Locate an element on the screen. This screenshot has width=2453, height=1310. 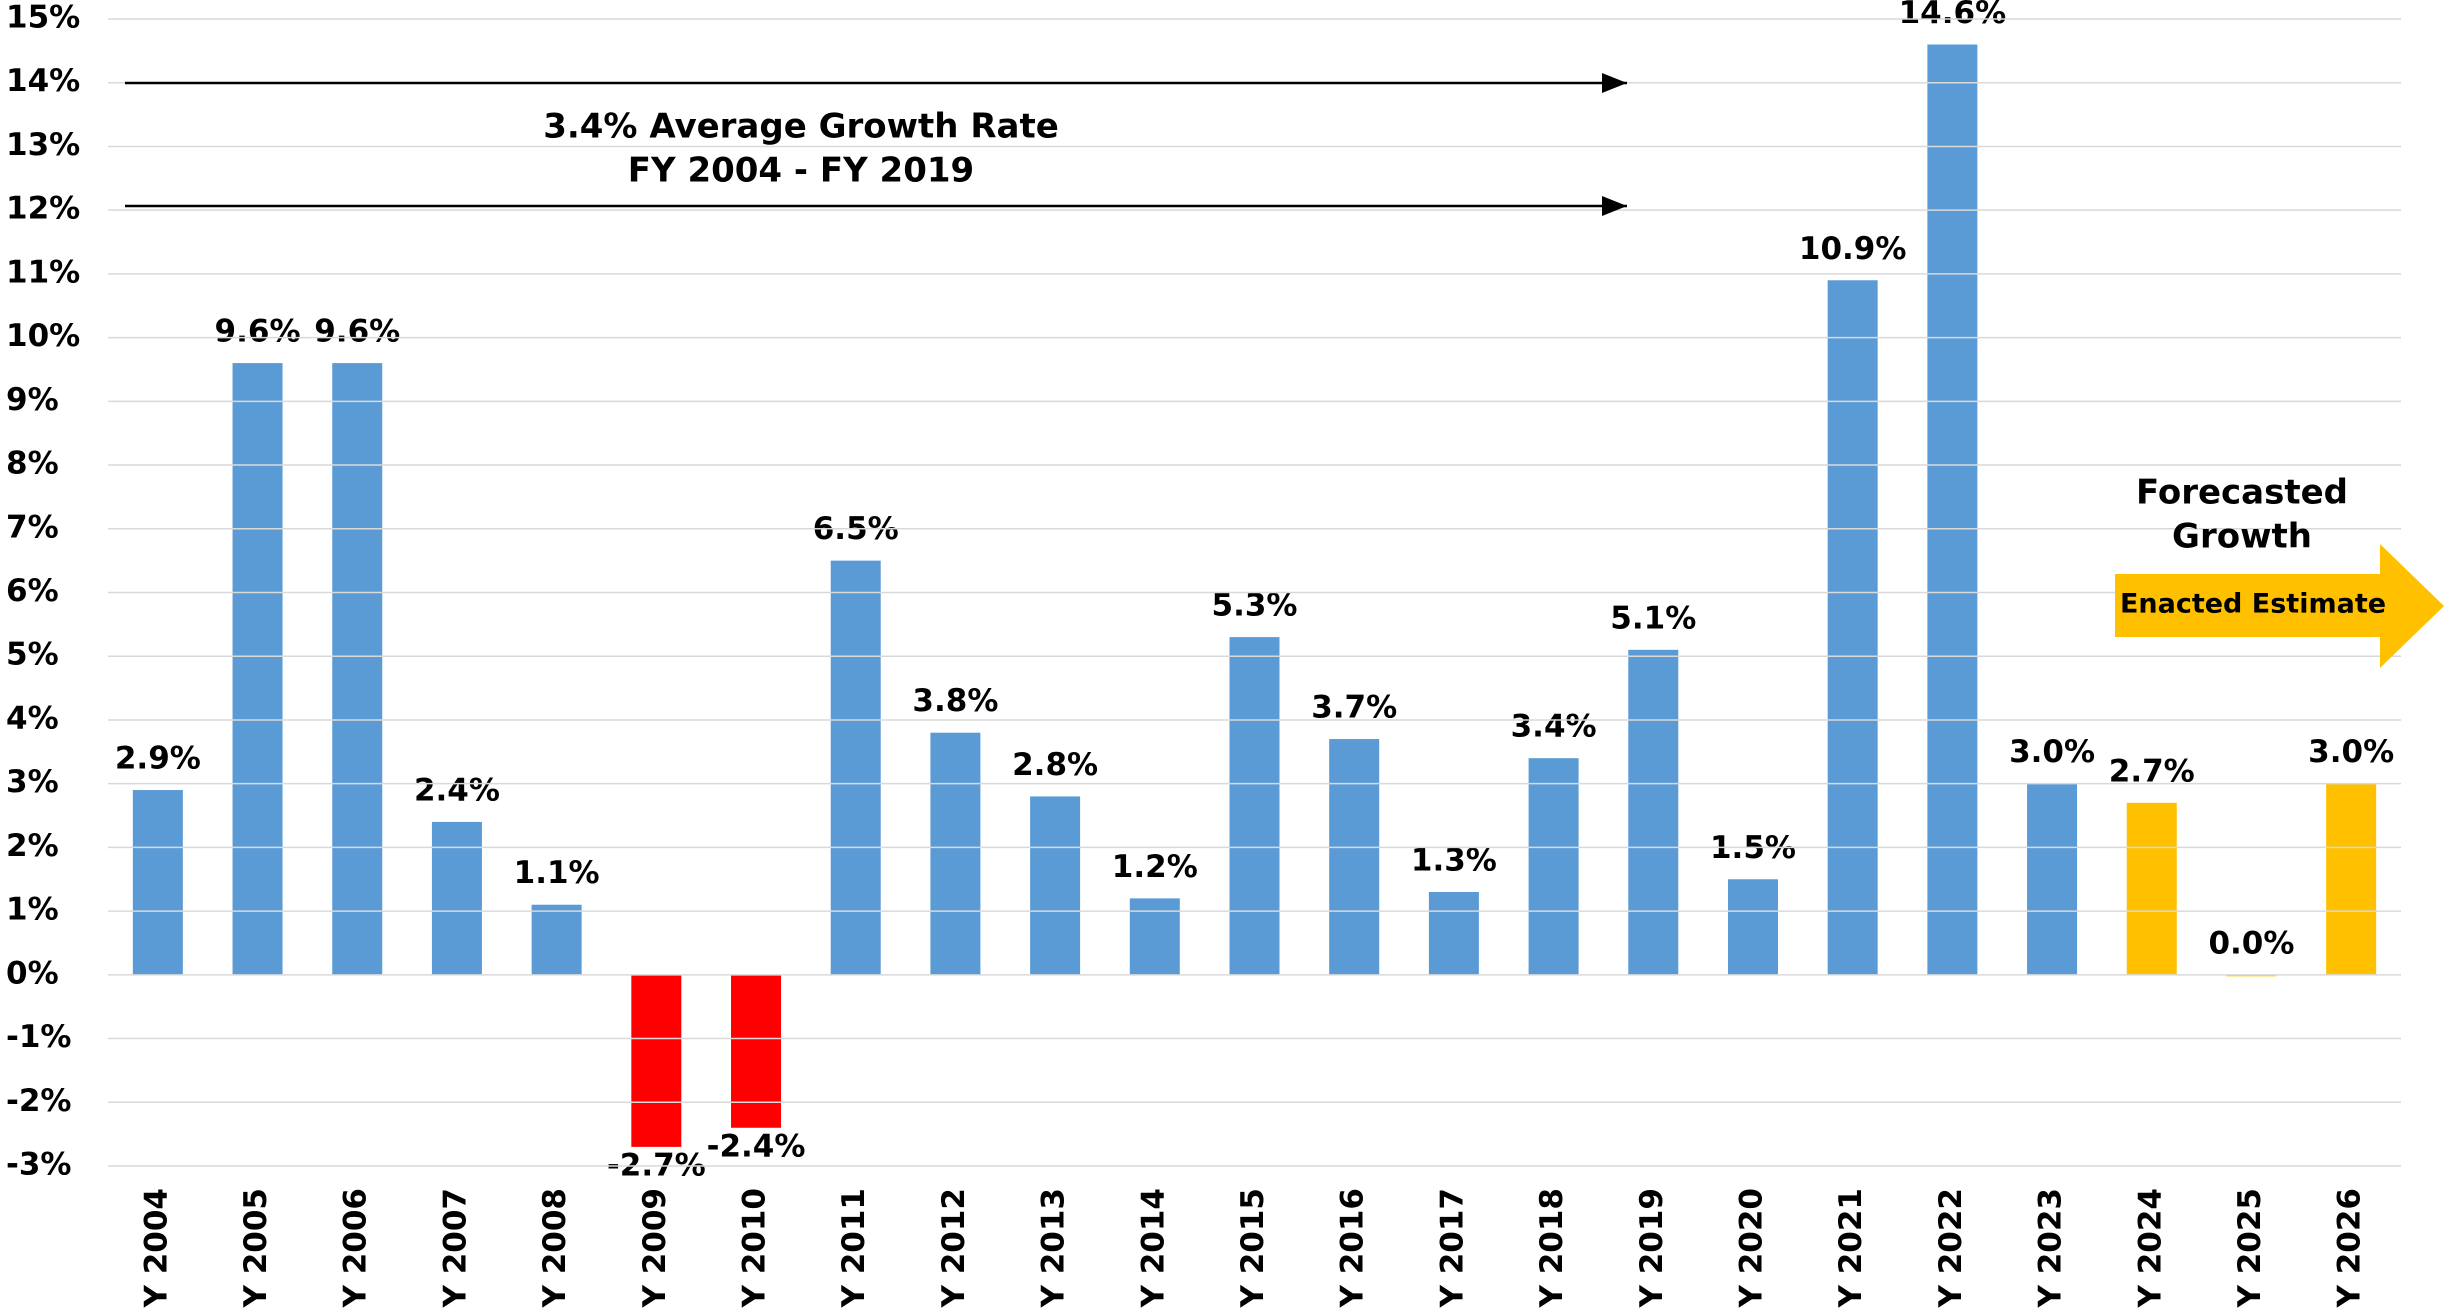
y-tick-label: 0% is located at coordinates (32, 973).